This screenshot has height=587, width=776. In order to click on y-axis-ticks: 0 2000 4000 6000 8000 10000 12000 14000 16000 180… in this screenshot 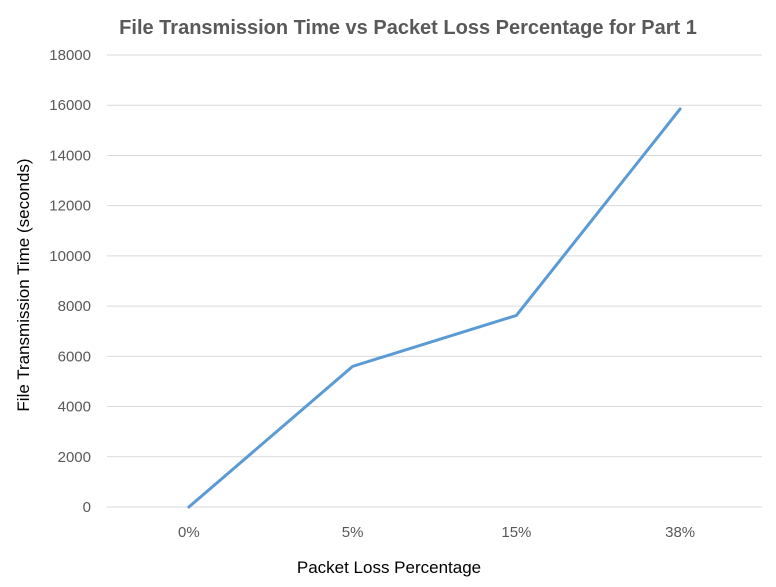, I will do `click(70, 281)`.